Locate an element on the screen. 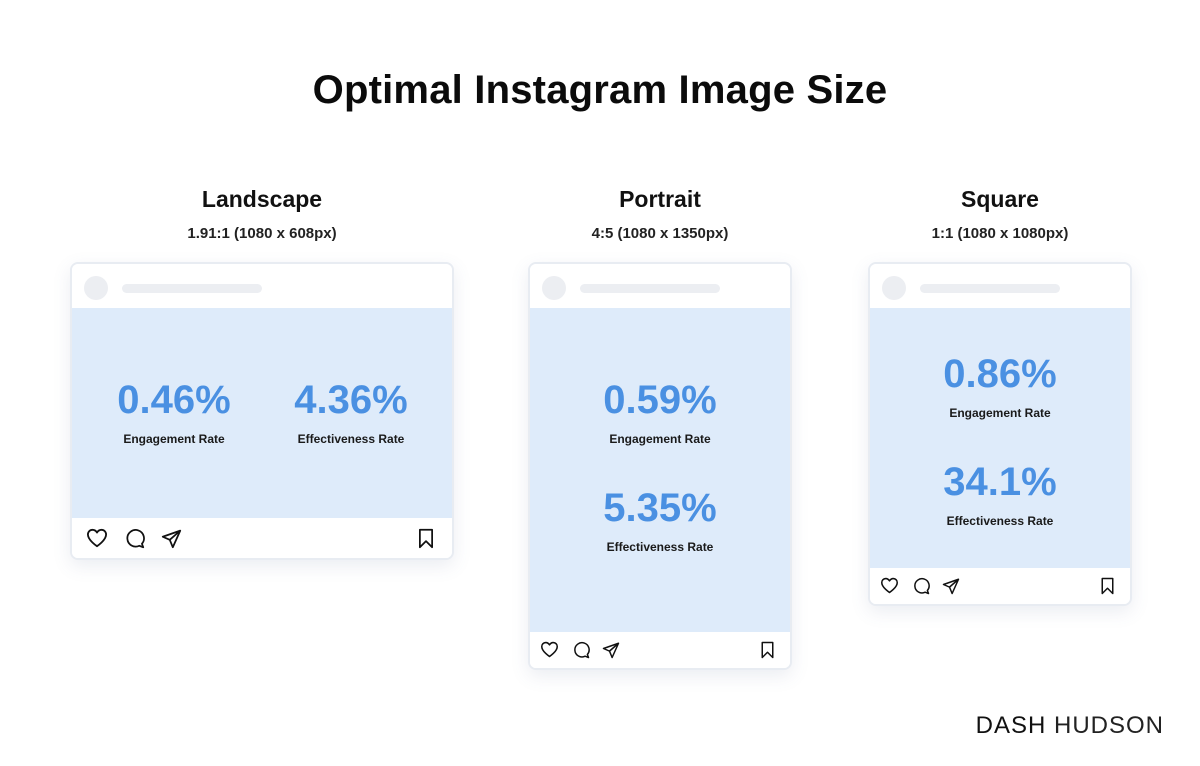 This screenshot has width=1200, height=766. column-title: Landscape is located at coordinates (262, 199).